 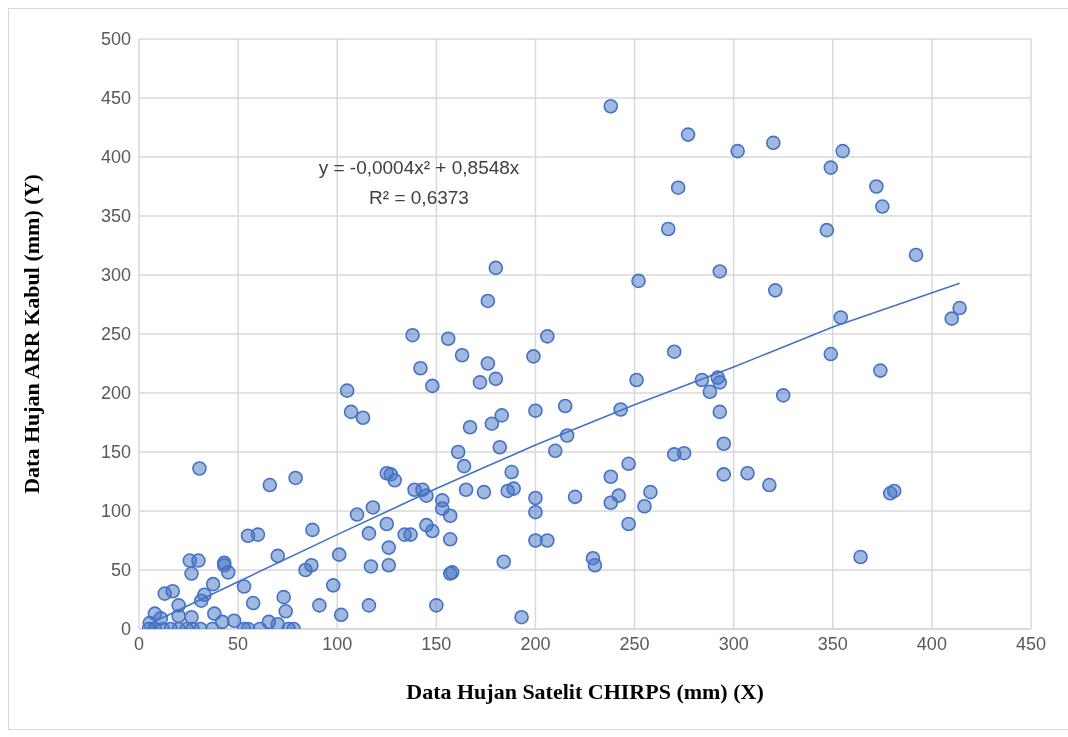 What do you see at coordinates (585, 691) in the screenshot?
I see `x-axis-title: Data Hujan Satelit CHIRPS (mm) (X)` at bounding box center [585, 691].